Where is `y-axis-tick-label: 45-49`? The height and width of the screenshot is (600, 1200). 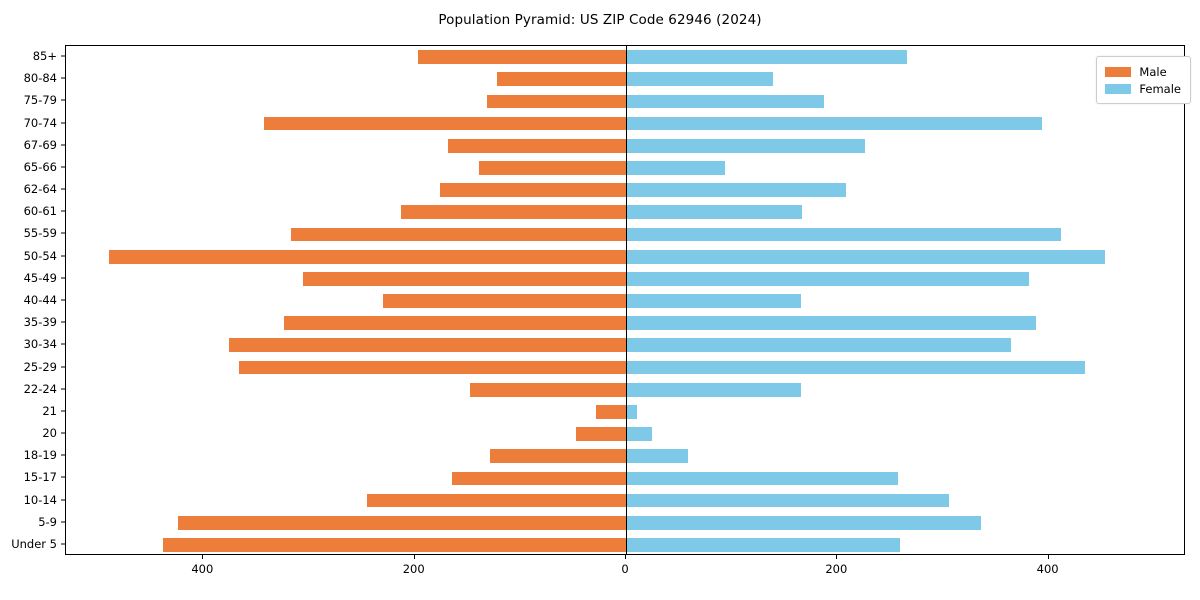
y-axis-tick-label: 45-49 is located at coordinates (40, 277).